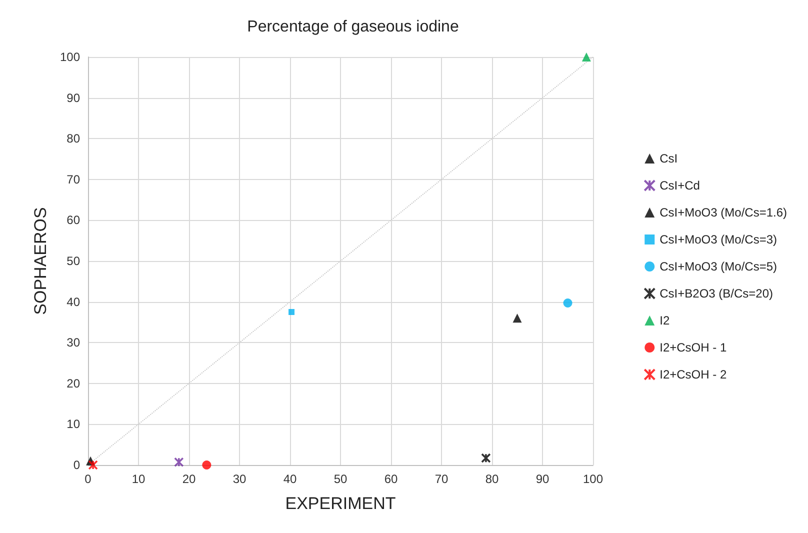  What do you see at coordinates (593, 479) in the screenshot?
I see `x-tick-label: 100` at bounding box center [593, 479].